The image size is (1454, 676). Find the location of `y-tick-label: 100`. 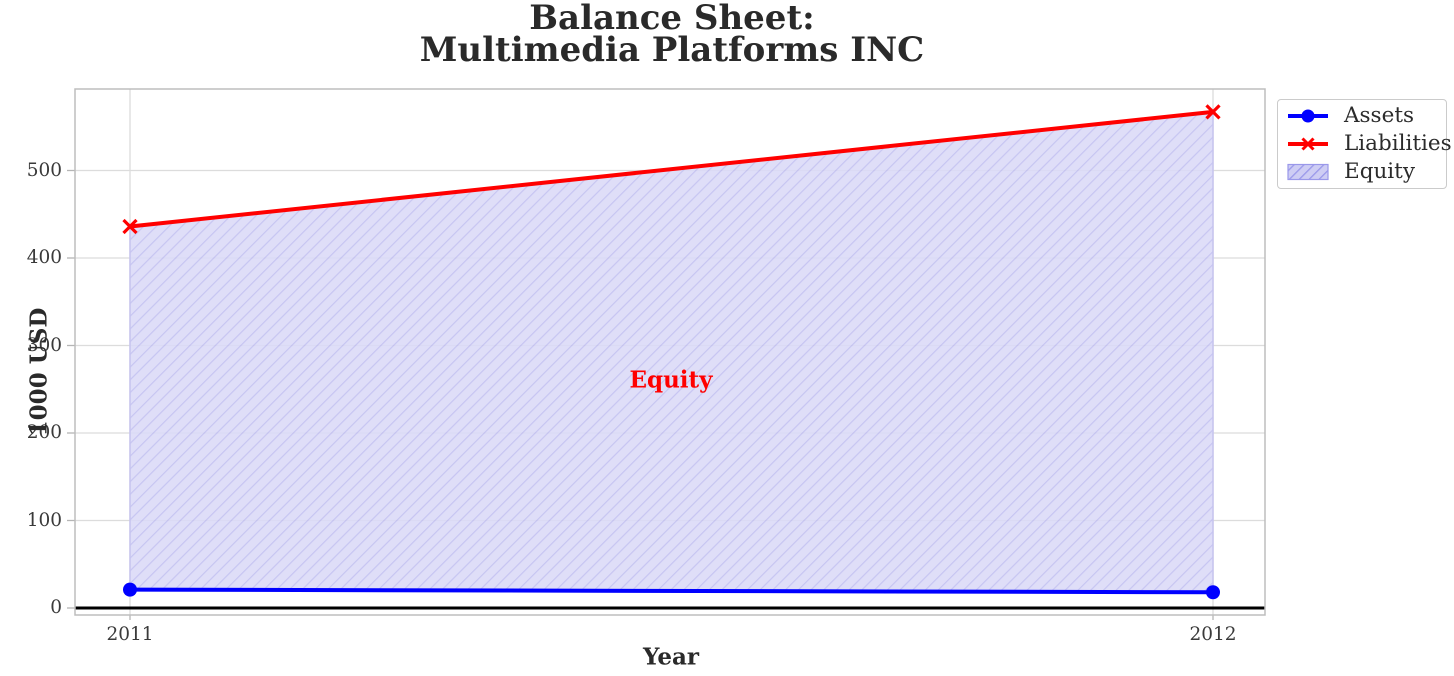

y-tick-label: 100 is located at coordinates (44, 520).